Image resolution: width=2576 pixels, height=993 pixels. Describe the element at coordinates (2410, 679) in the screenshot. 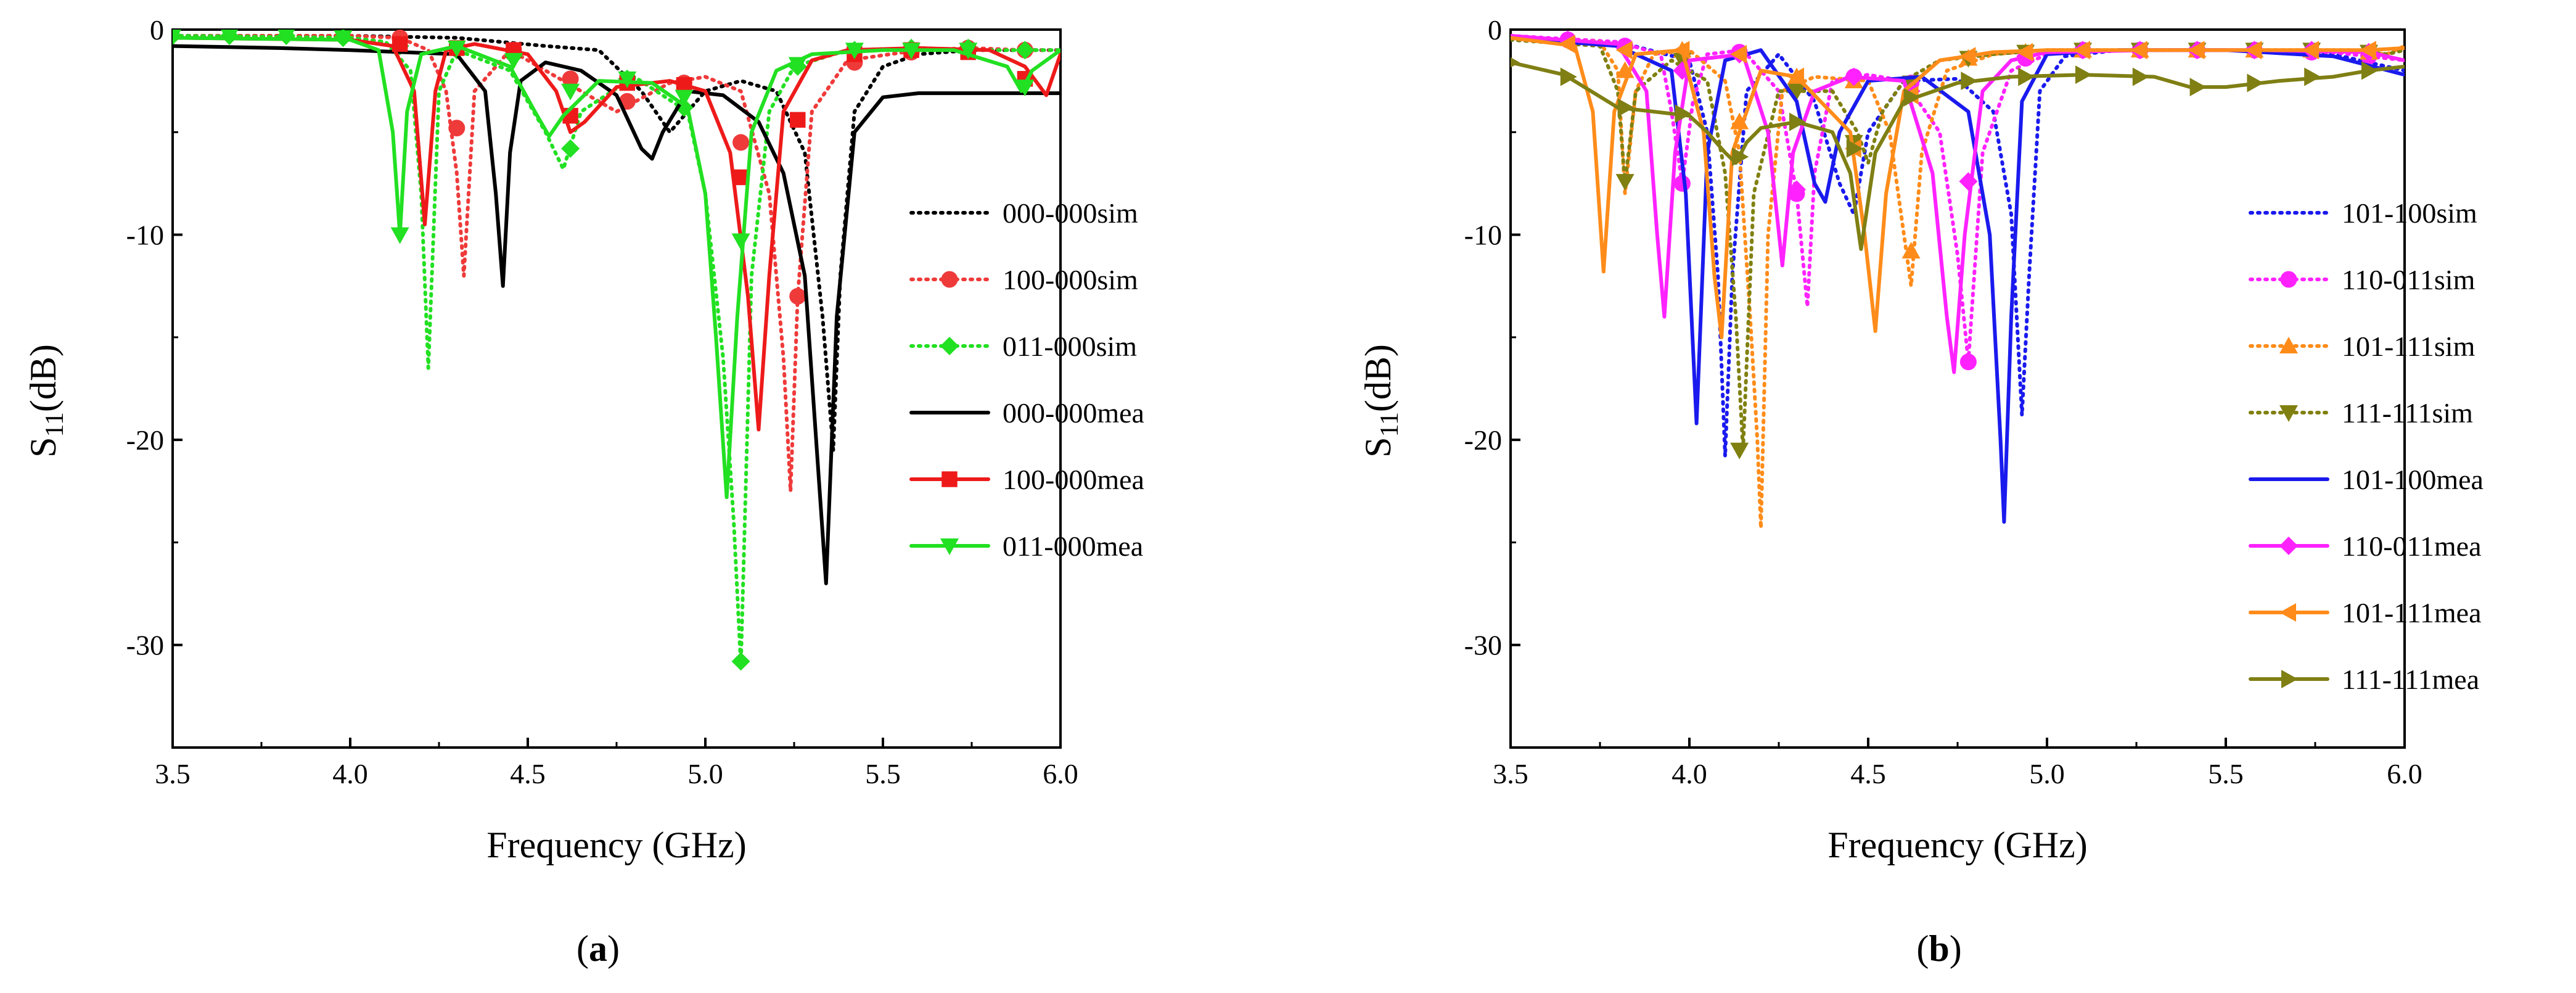

I see `legend-label-111-111mea: 111-111mea` at that location.